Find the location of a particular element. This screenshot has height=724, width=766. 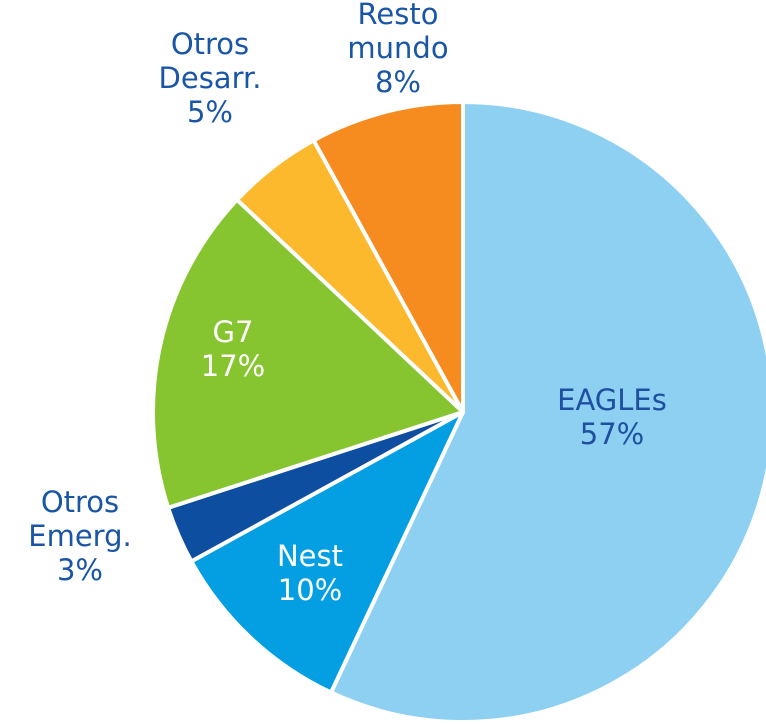

slice-label: Nest is located at coordinates (310, 556).